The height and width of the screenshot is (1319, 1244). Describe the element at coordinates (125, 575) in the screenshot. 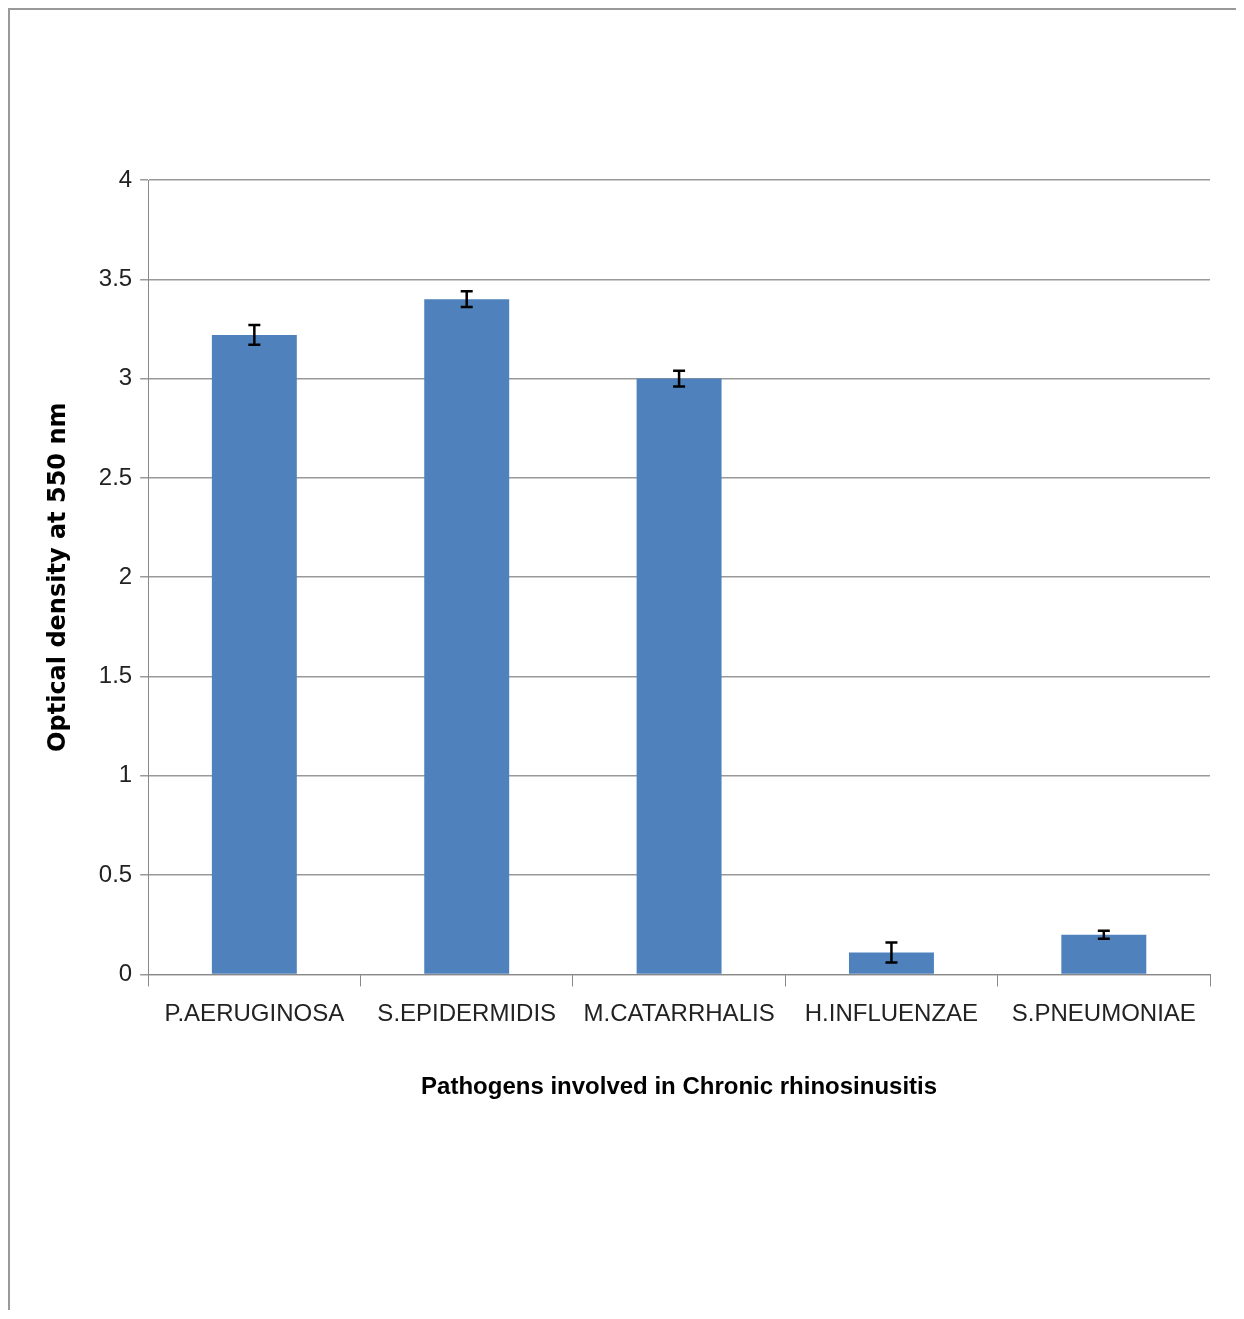

I see `y-tick-label: 2` at that location.